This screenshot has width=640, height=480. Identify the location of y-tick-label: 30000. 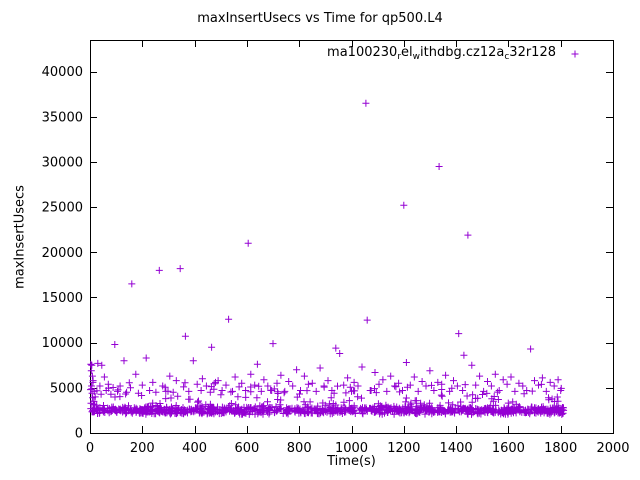
(62, 162).